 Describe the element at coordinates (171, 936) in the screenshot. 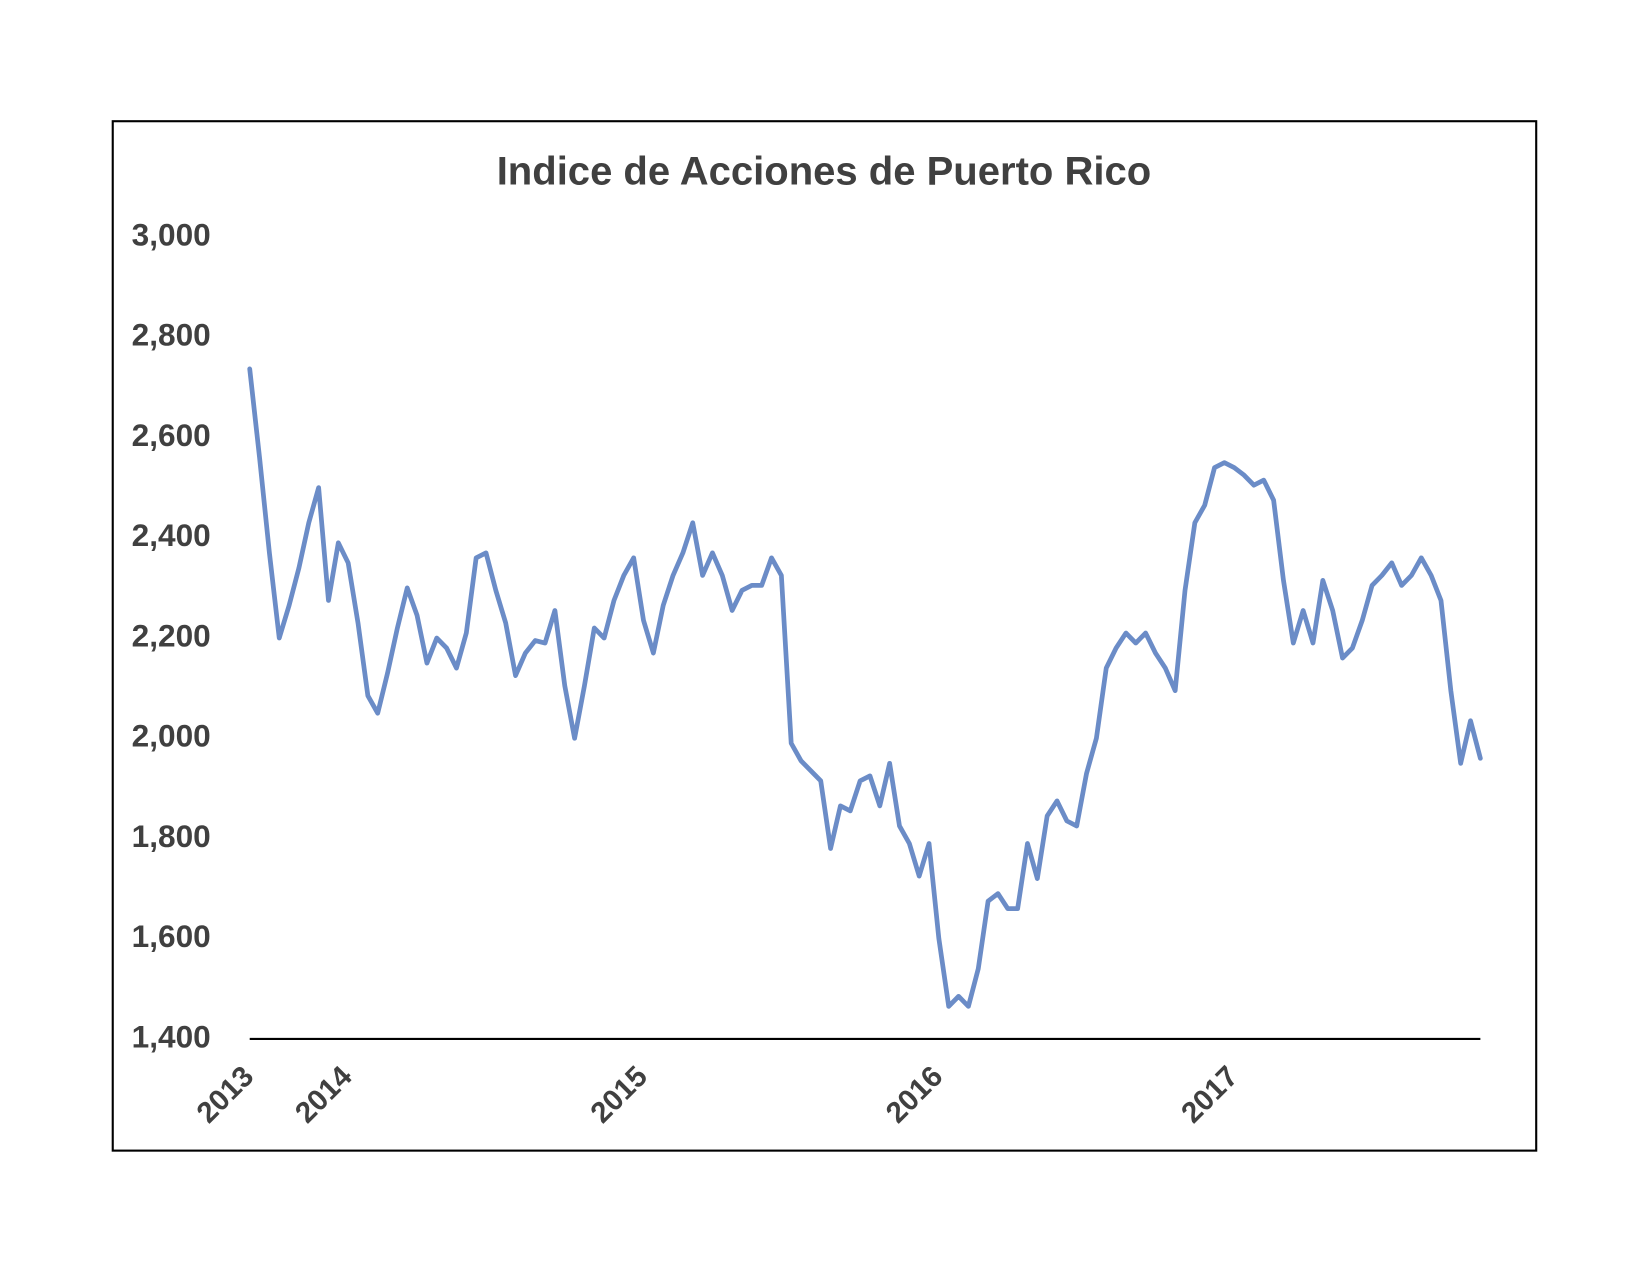

I see `y-tick-label: 1,600` at that location.